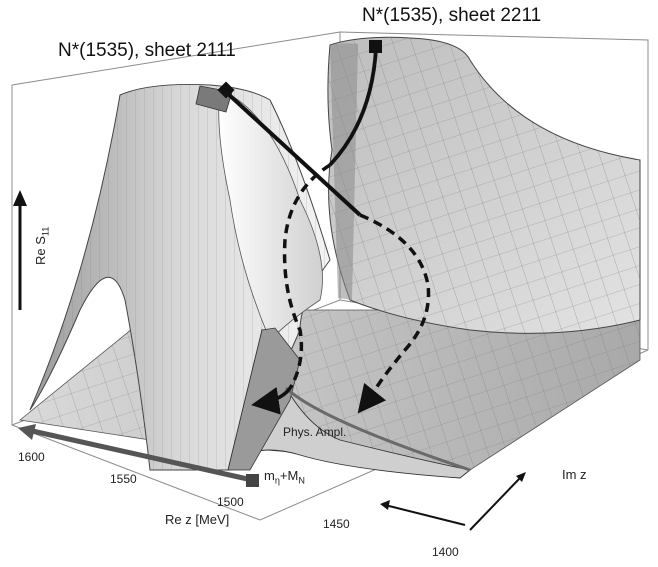 The height and width of the screenshot is (567, 658). What do you see at coordinates (453, 501) in the screenshot?
I see `im-z-axis-arrows` at bounding box center [453, 501].